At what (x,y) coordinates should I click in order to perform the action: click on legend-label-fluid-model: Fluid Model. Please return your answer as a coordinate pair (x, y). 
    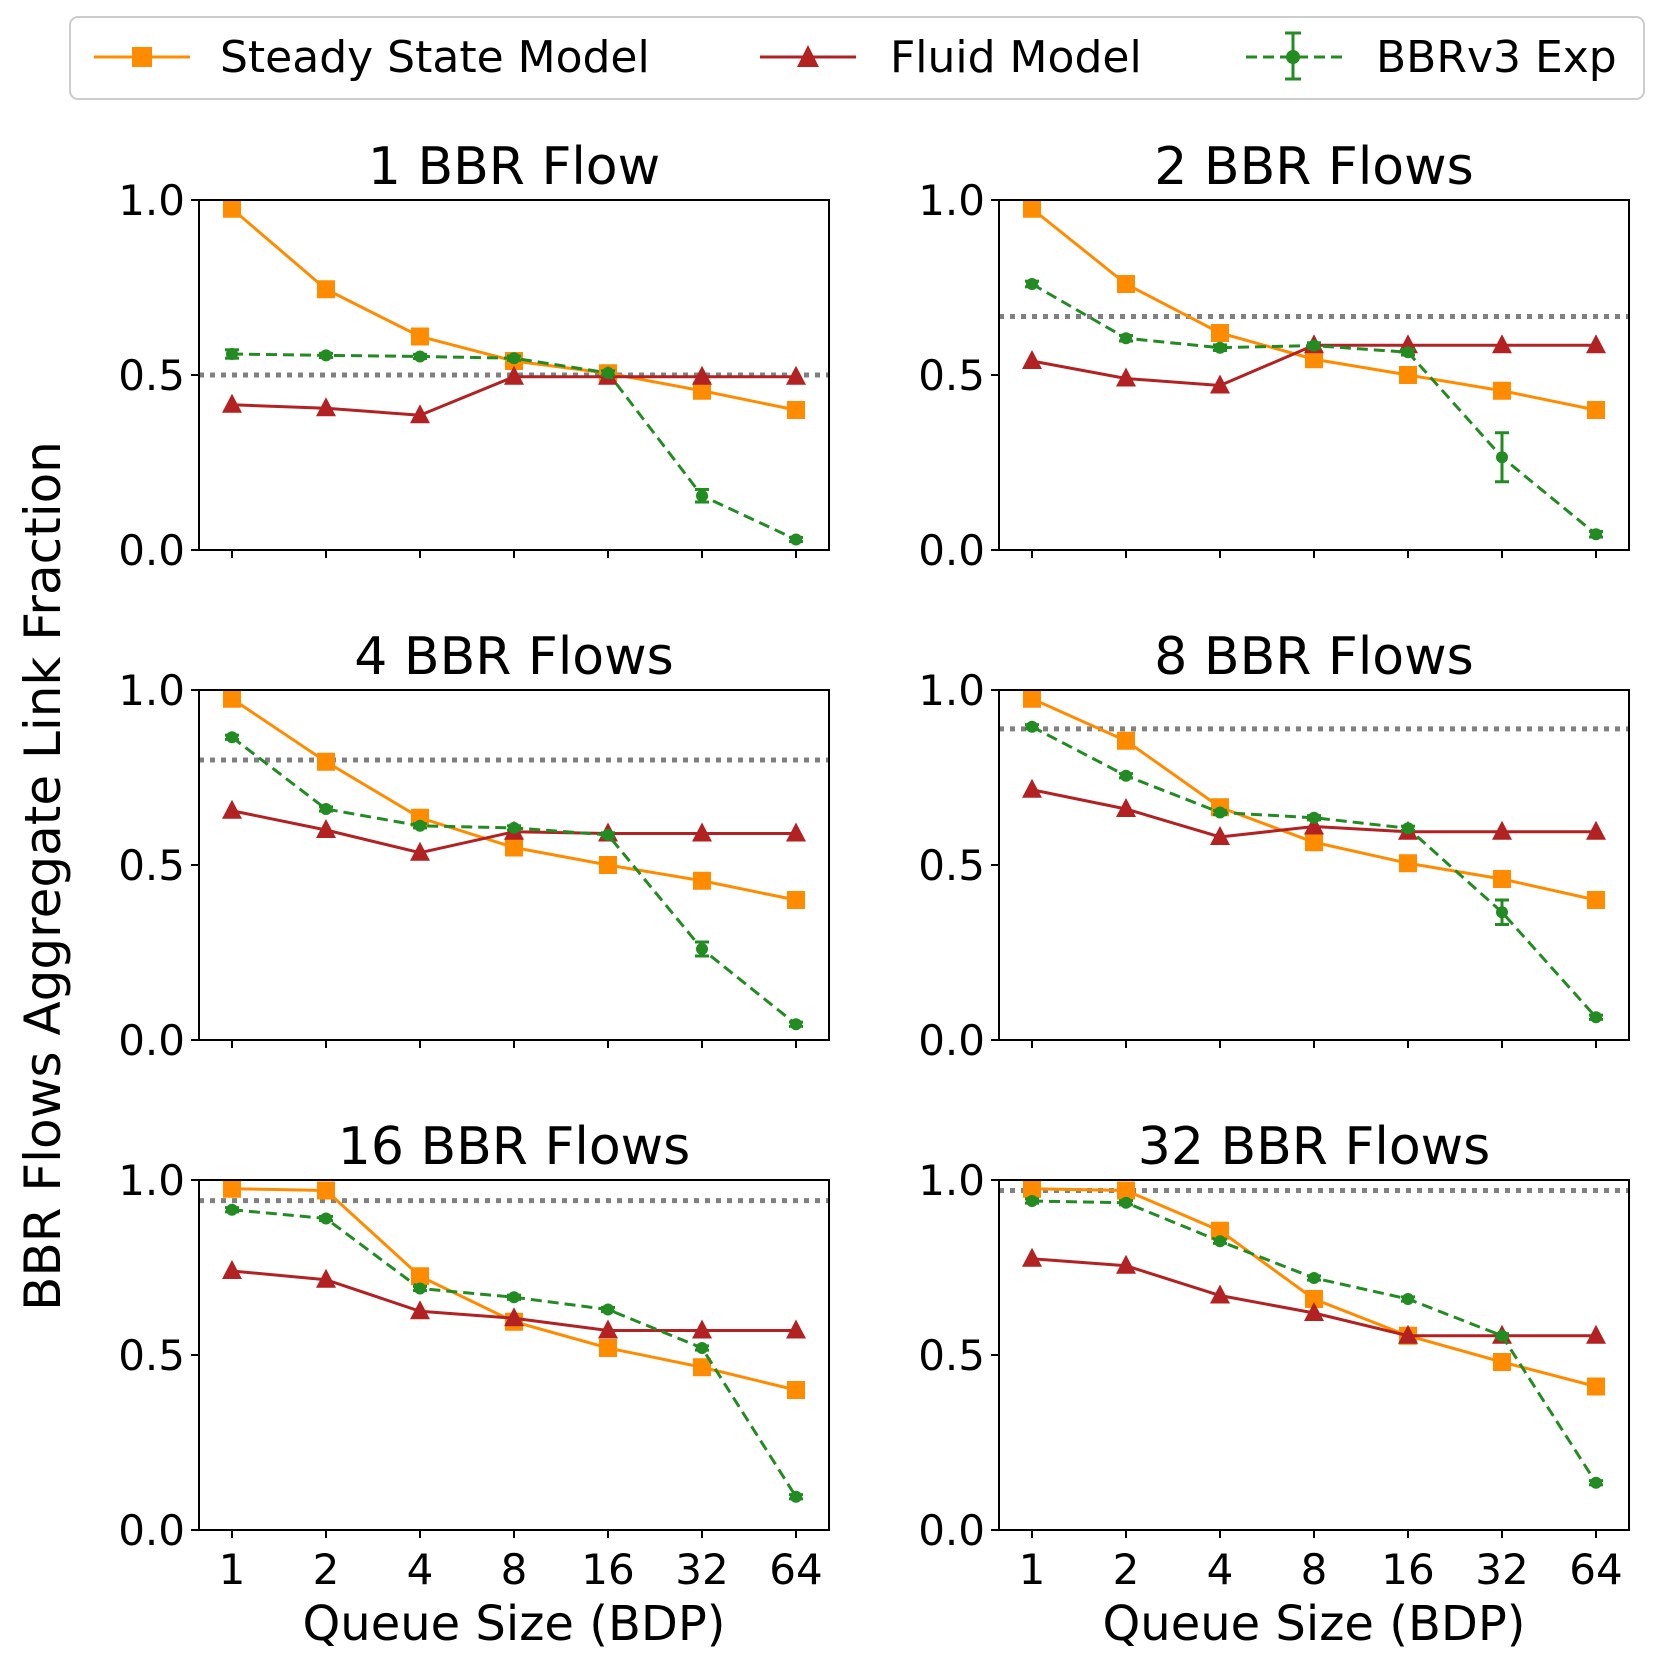
    Looking at the image, I should click on (1016, 57).